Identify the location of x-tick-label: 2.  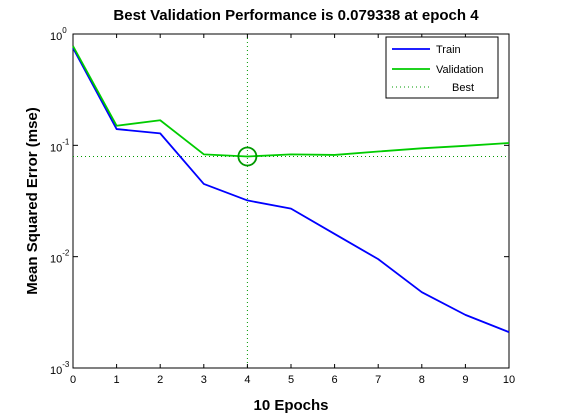
(160, 380).